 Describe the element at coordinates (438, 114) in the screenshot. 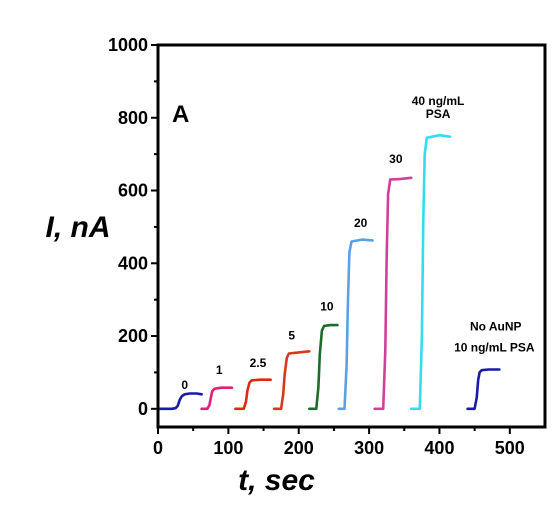

I see `trace-annotation: PSA` at that location.